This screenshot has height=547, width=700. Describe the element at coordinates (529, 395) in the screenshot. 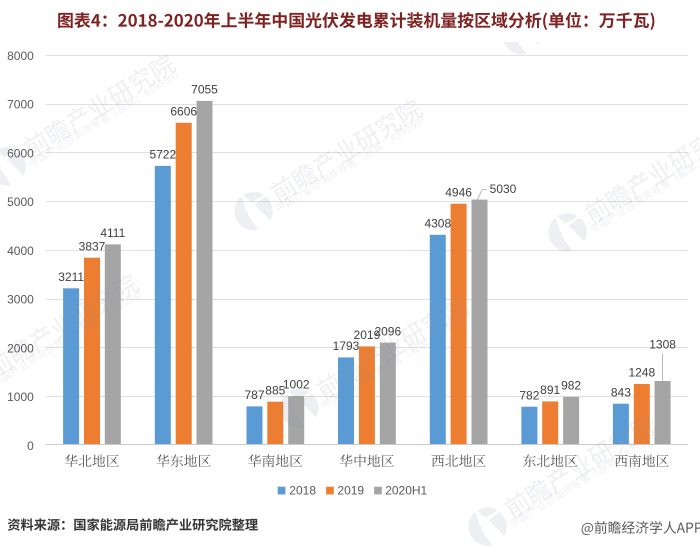

I see `svg-text: 782` at that location.